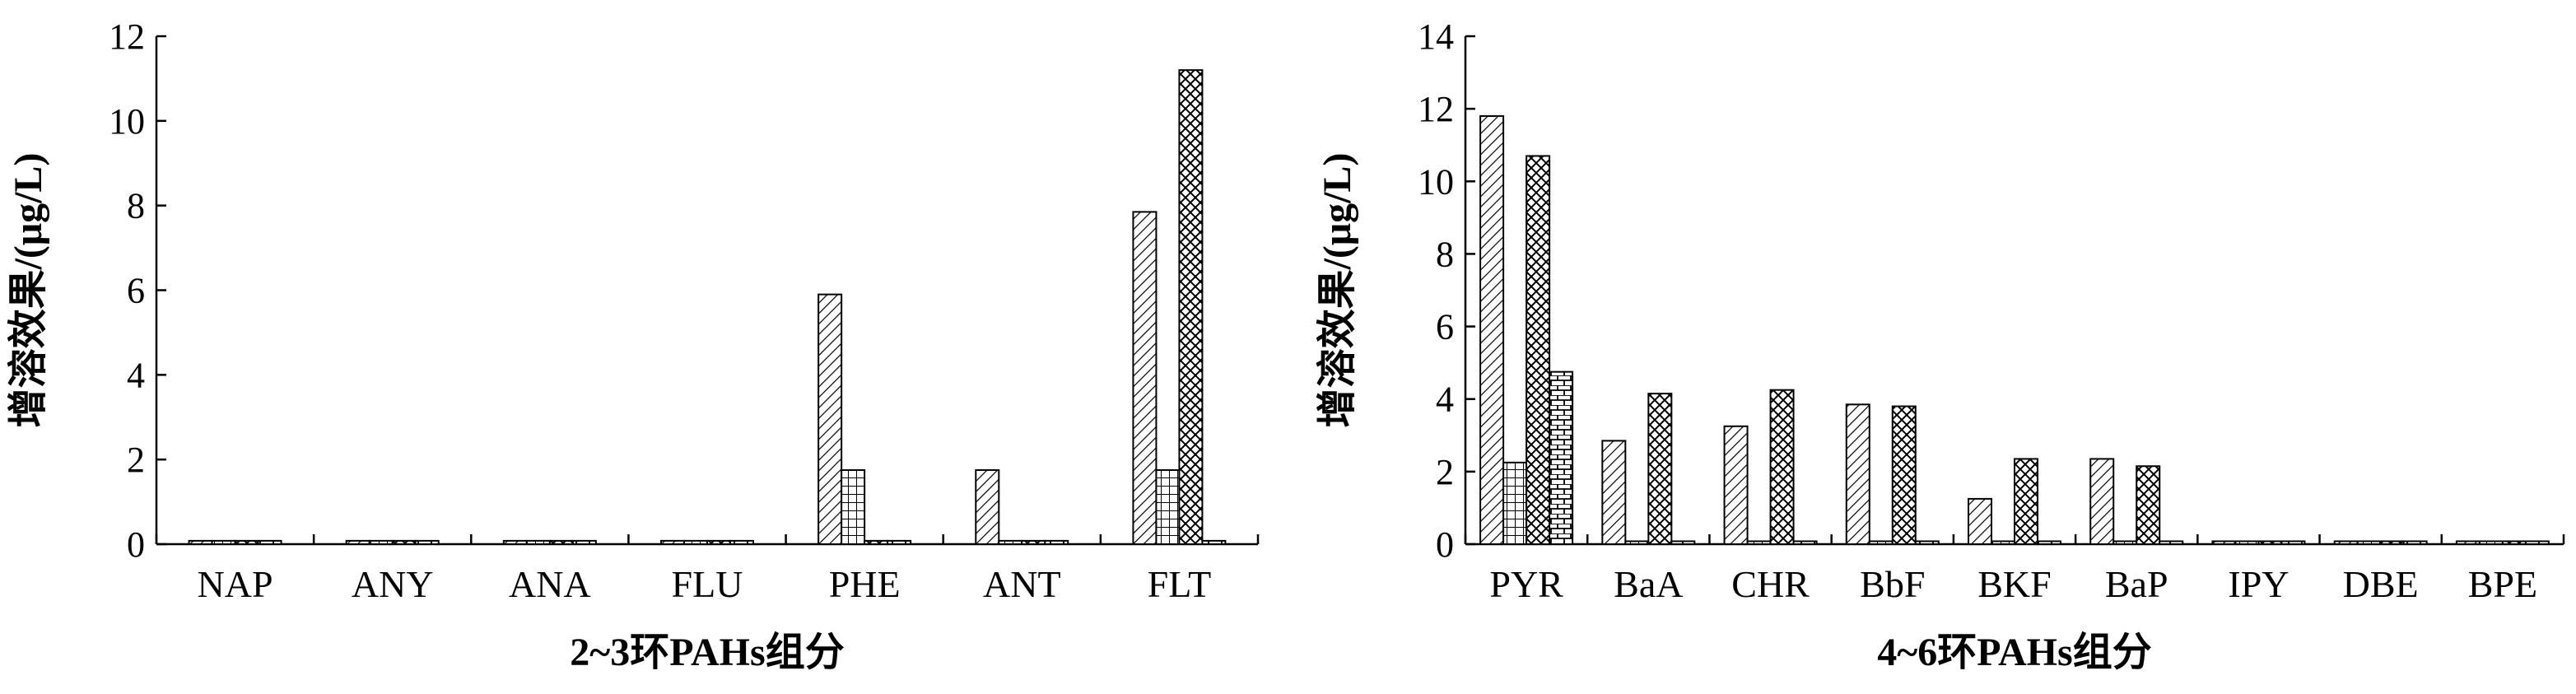 The height and width of the screenshot is (694, 2576). I want to click on x-tick-label: DBE, so click(2381, 584).